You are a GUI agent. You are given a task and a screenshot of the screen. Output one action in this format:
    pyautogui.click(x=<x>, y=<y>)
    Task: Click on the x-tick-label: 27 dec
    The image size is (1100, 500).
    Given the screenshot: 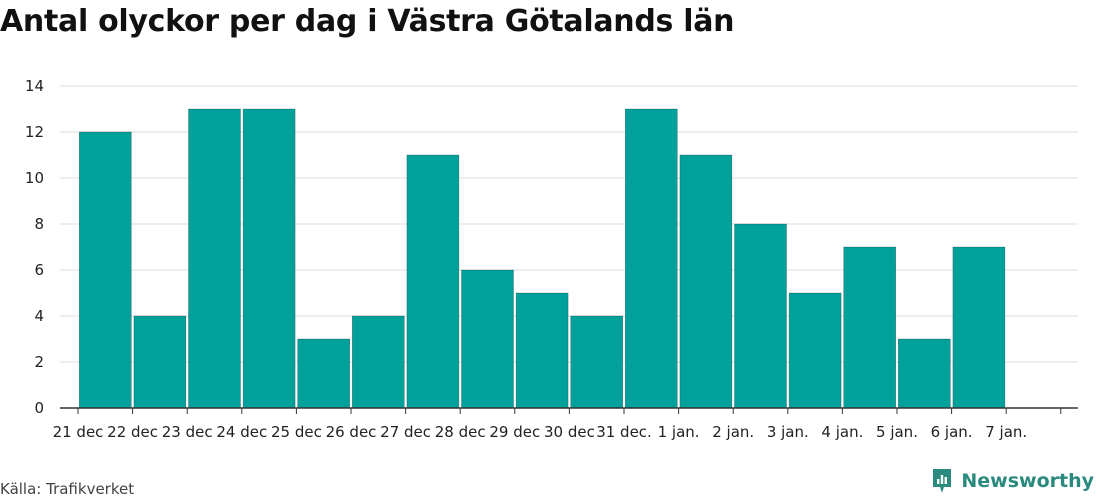 What is the action you would take?
    pyautogui.click(x=405, y=432)
    